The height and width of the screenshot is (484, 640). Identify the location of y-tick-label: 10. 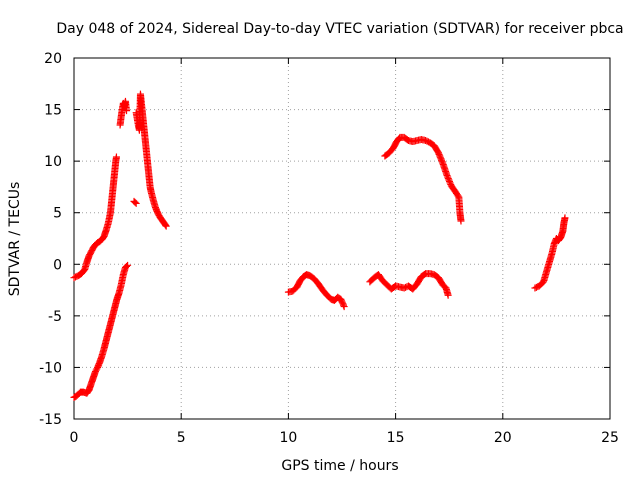
(53, 162).